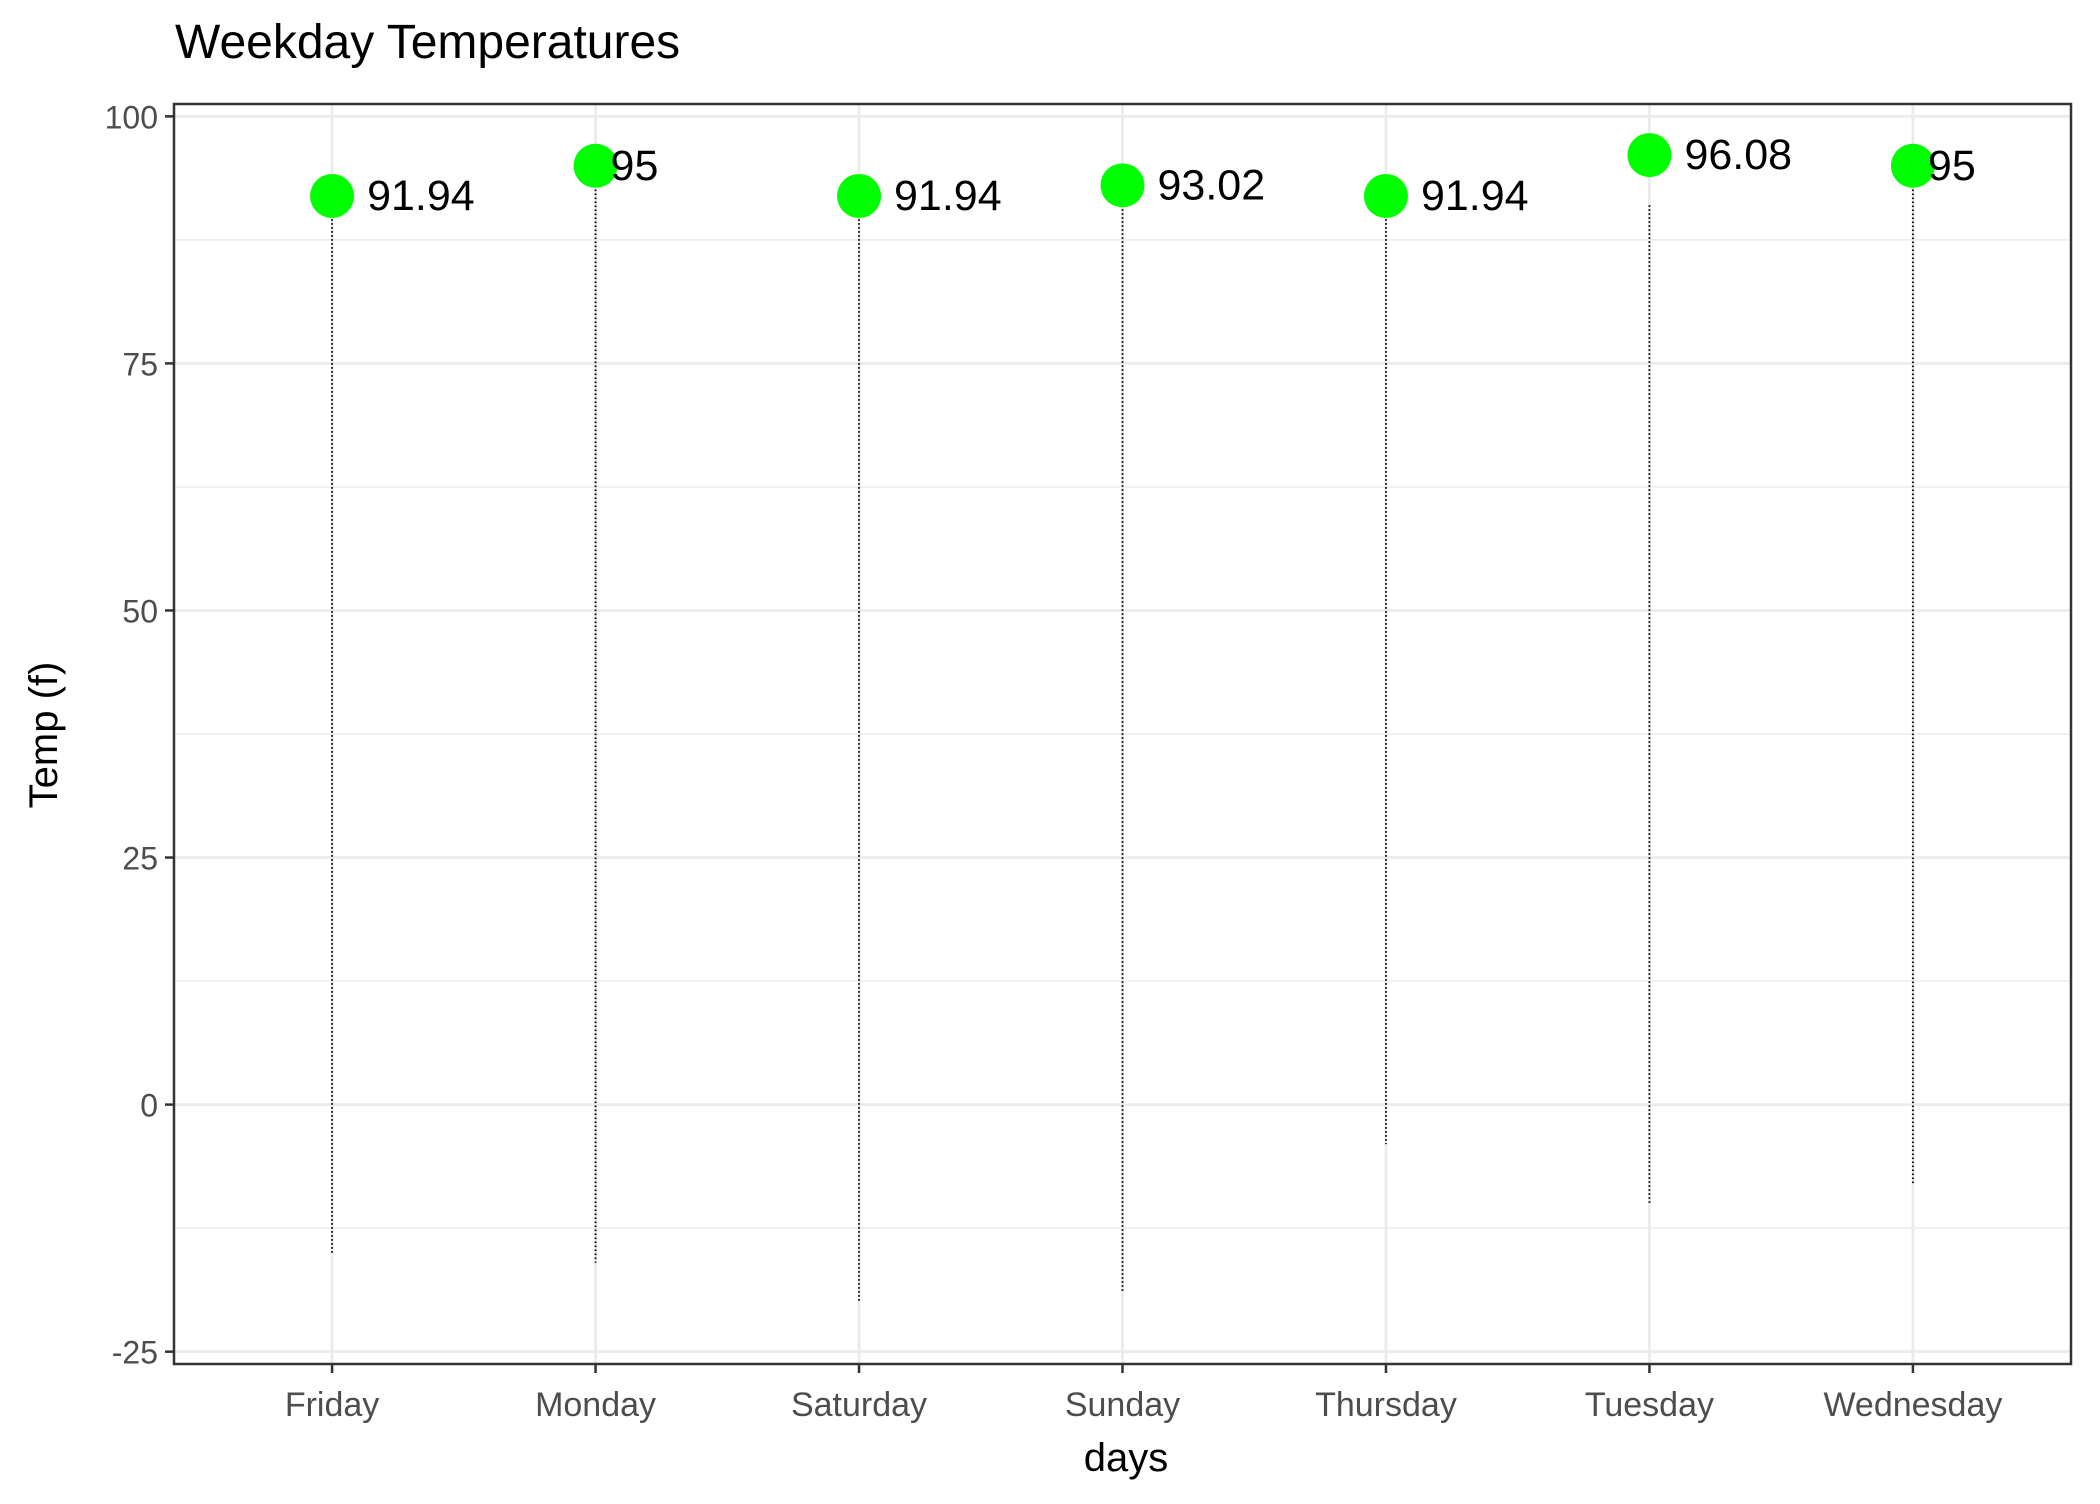 The image size is (2100, 1504). I want to click on x-tick-label: Wednesday, so click(1912, 1405).